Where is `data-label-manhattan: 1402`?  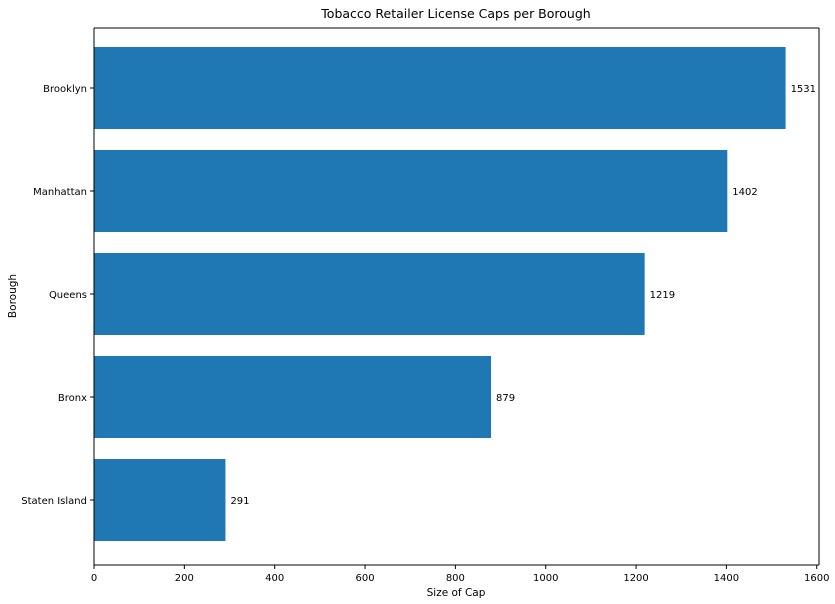
data-label-manhattan: 1402 is located at coordinates (744, 192).